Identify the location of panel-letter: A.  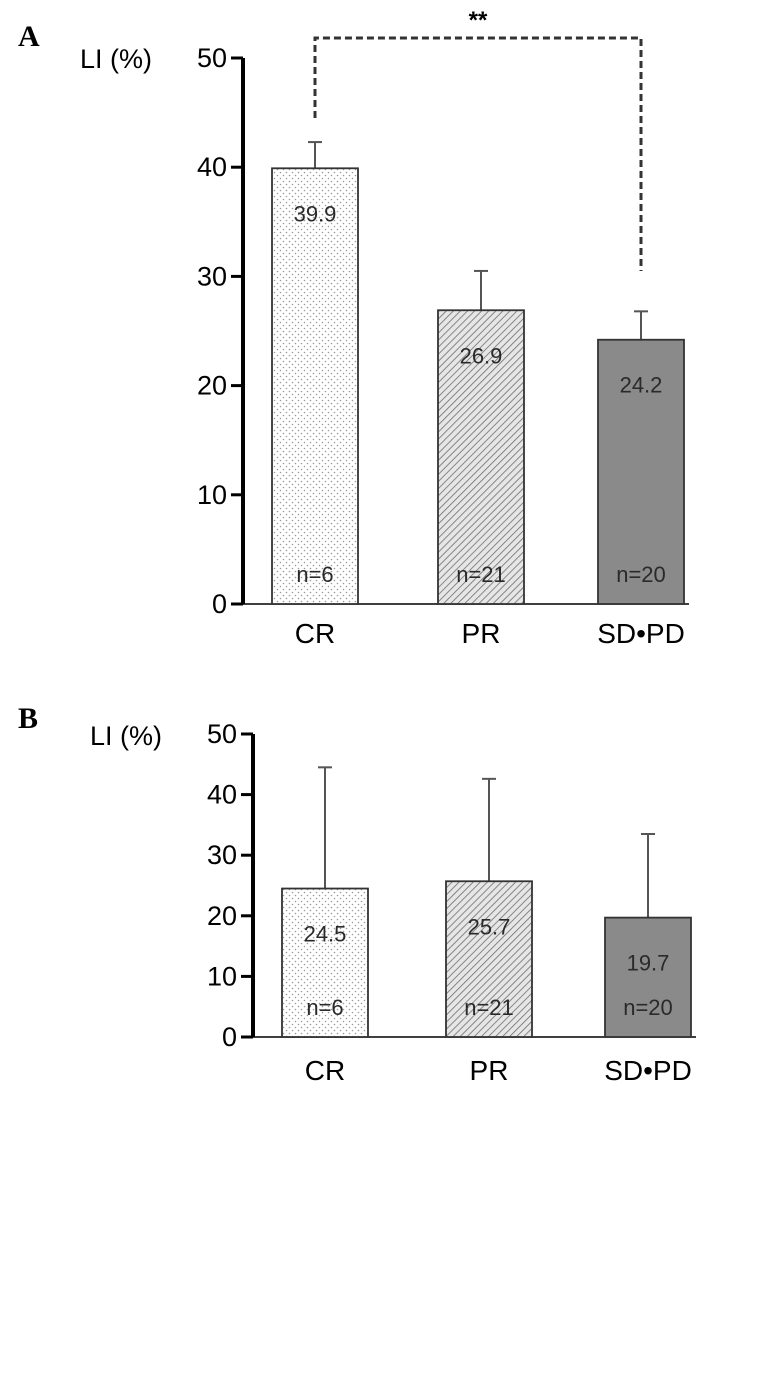
(29, 36).